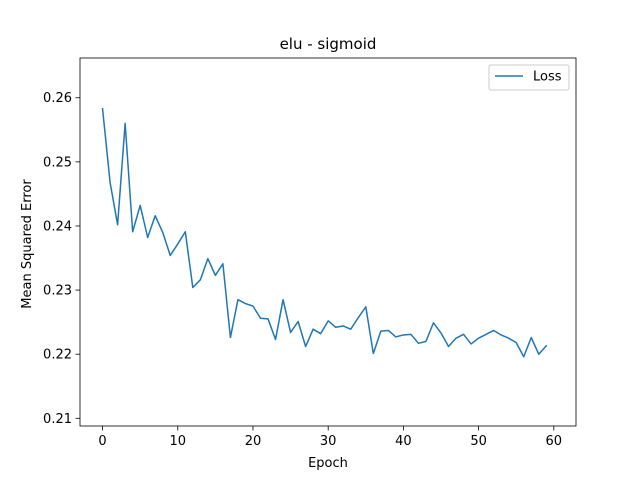  What do you see at coordinates (57, 419) in the screenshot?
I see `y-tick-label: 0.21` at bounding box center [57, 419].